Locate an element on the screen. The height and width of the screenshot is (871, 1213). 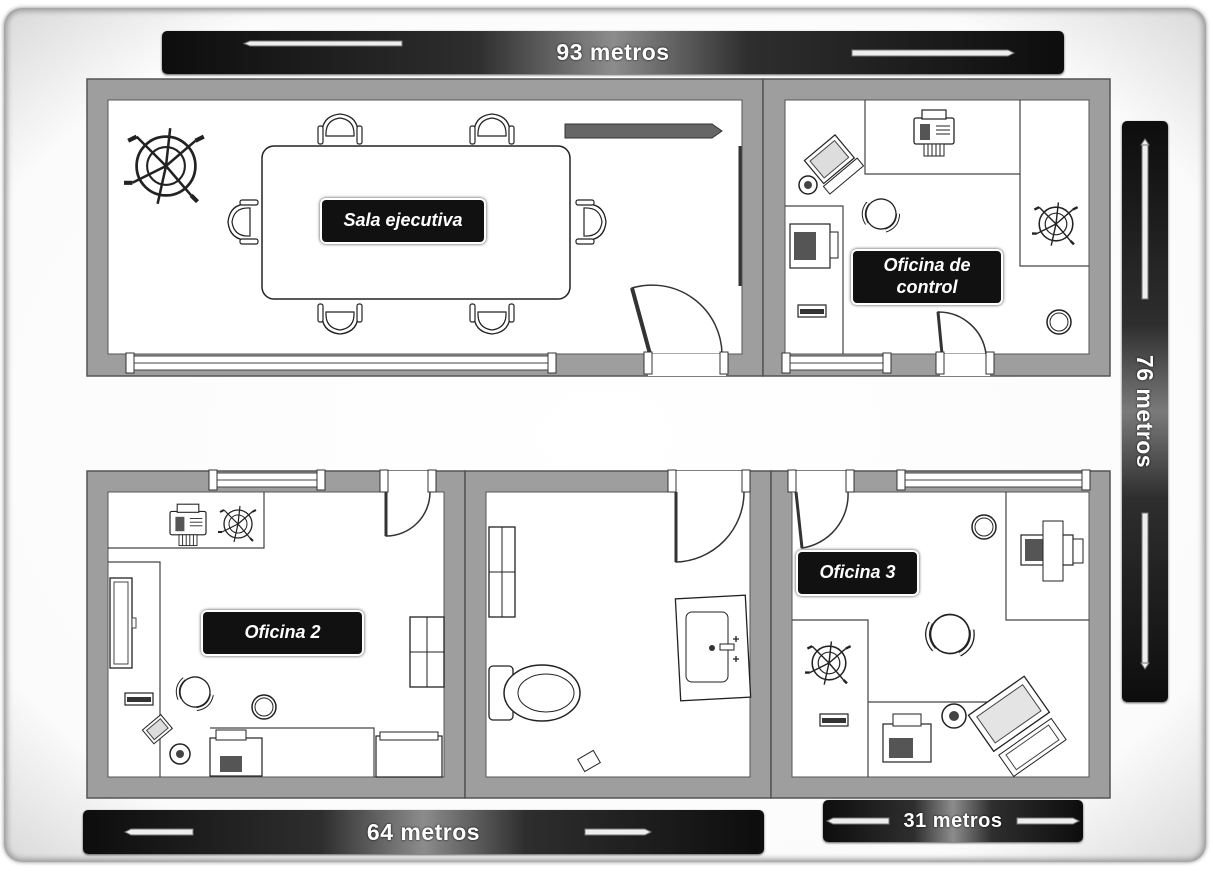
room-office2 is located at coordinates (276, 634).